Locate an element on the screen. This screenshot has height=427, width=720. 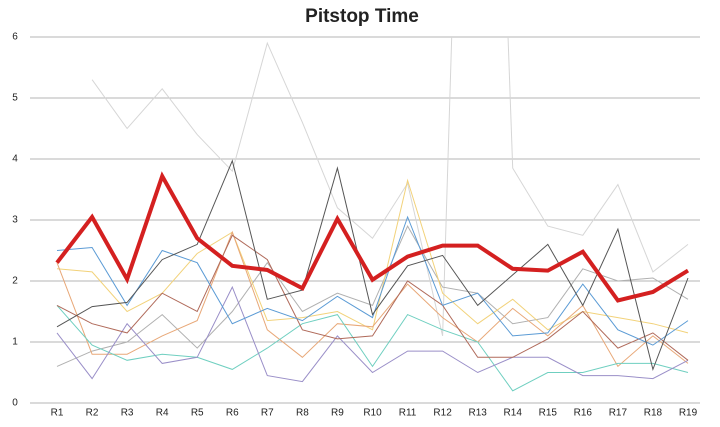
x-tick-label: R14 is located at coordinates (513, 413).